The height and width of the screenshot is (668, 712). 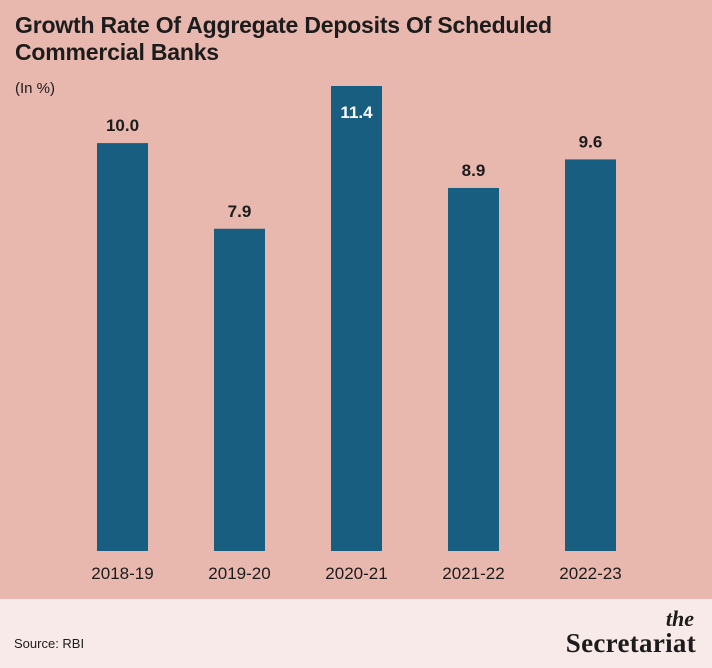 What do you see at coordinates (356, 112) in the screenshot?
I see `value-label-2020-21: 11.4` at bounding box center [356, 112].